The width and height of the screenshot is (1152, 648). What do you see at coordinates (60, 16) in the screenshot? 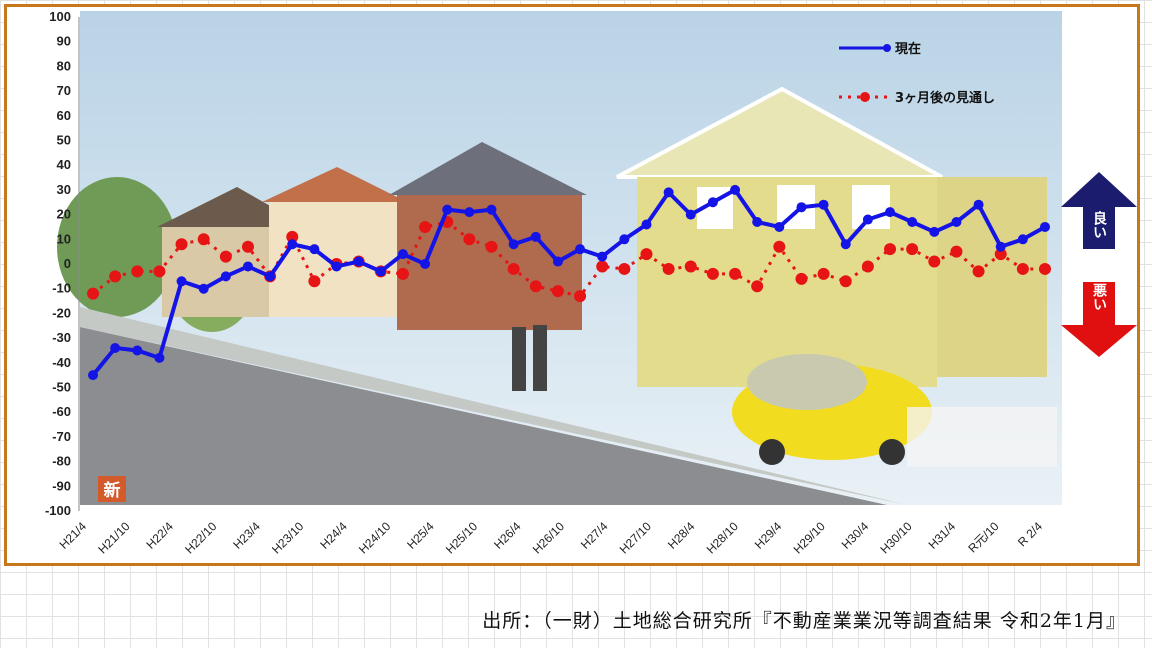
I see `y-tick-label: 100` at bounding box center [60, 16].